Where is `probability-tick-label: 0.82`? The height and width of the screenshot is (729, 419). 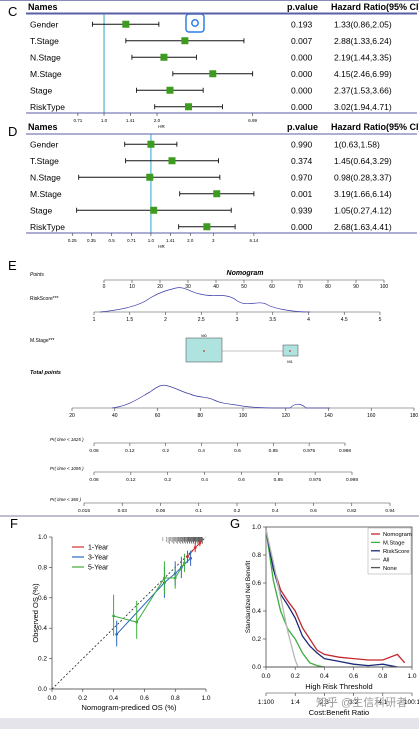 probability-tick-label: 0.82 is located at coordinates (352, 511).